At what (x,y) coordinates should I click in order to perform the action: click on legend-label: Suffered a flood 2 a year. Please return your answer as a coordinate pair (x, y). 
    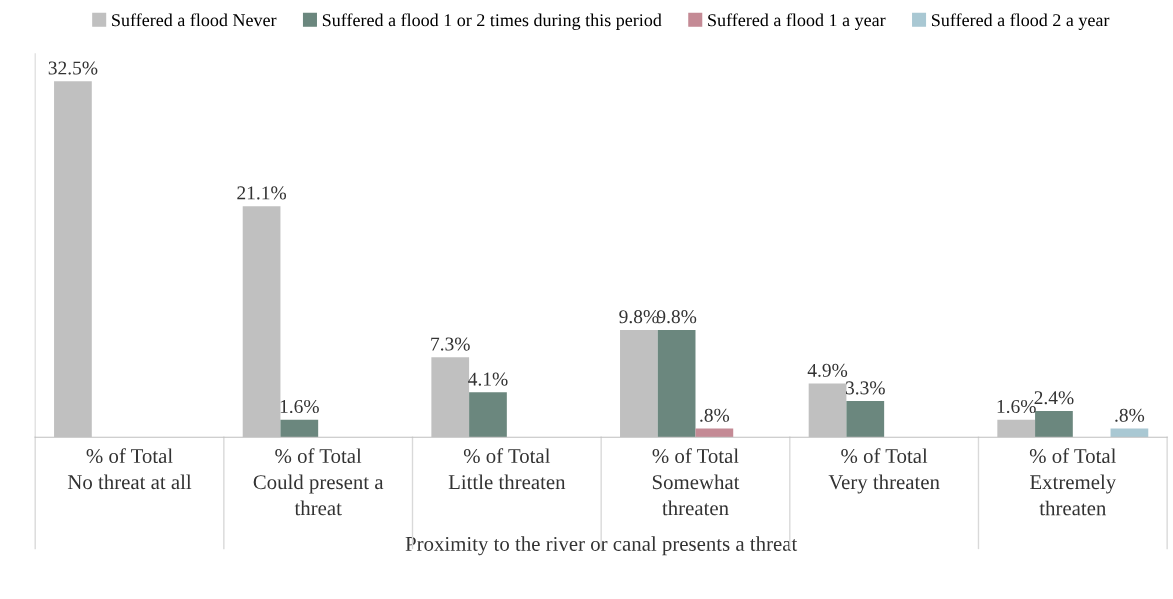
    Looking at the image, I should click on (1021, 21).